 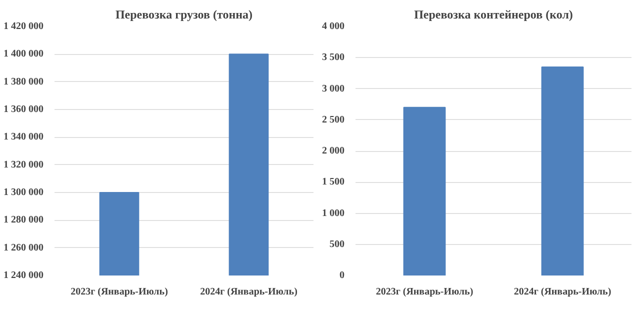 What do you see at coordinates (24, 82) in the screenshot?
I see `y-tick-label: 1 380 000` at bounding box center [24, 82].